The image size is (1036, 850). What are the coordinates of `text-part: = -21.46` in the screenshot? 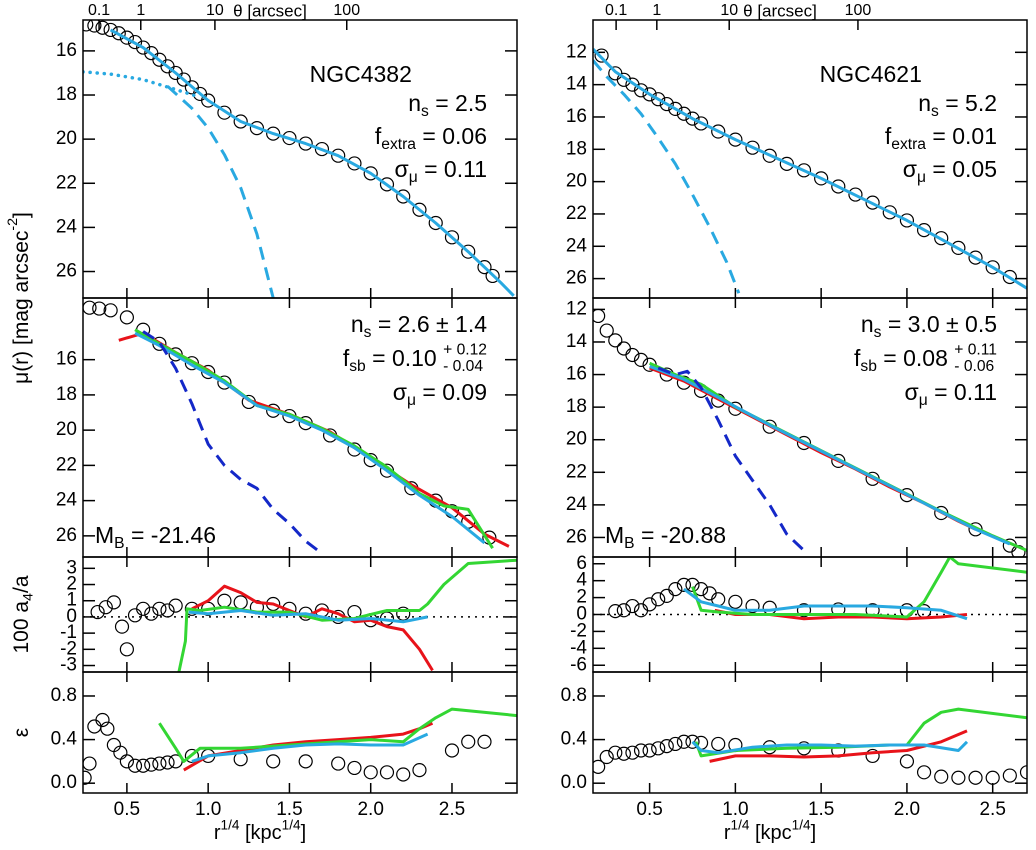 It's located at (170, 535).